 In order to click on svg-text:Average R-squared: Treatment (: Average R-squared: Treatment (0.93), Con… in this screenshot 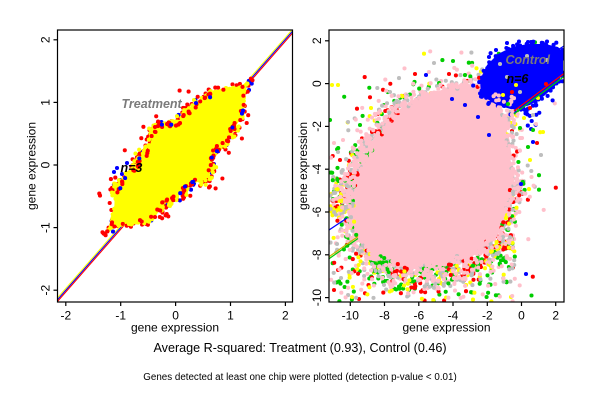, I will do `click(299, 348)`.